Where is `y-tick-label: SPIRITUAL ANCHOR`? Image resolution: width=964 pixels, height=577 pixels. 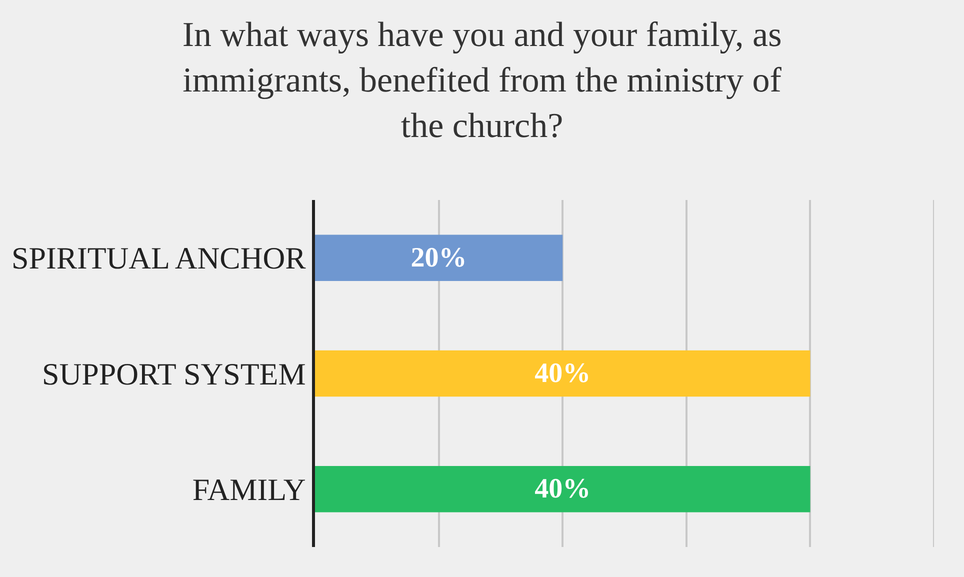 y-tick-label: SPIRITUAL ANCHOR is located at coordinates (159, 258).